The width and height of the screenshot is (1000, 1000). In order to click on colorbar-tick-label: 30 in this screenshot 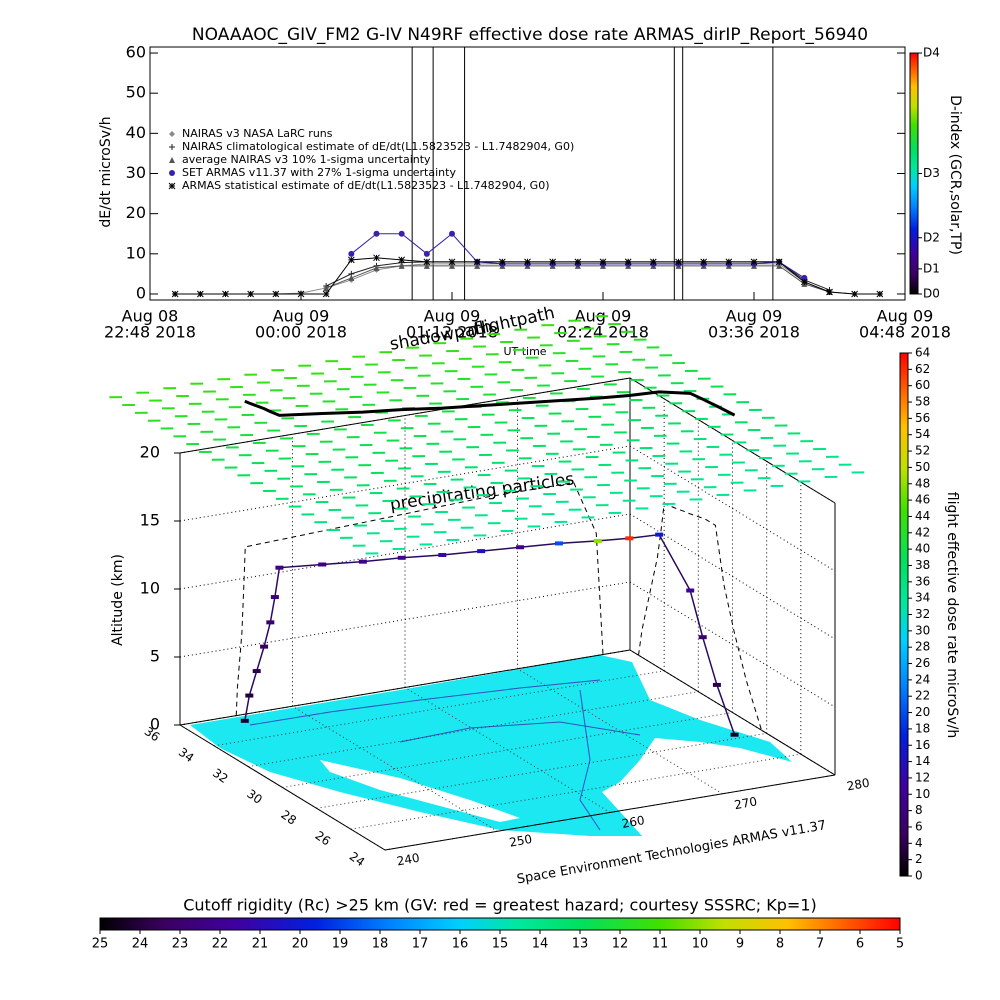, I will do `click(922, 630)`.